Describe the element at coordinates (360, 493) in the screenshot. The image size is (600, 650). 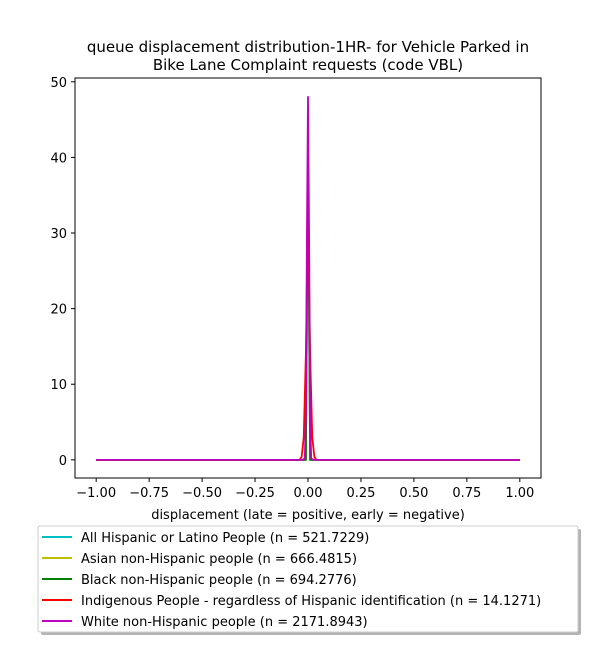
I see `x-tick-label-5: 0.25` at that location.